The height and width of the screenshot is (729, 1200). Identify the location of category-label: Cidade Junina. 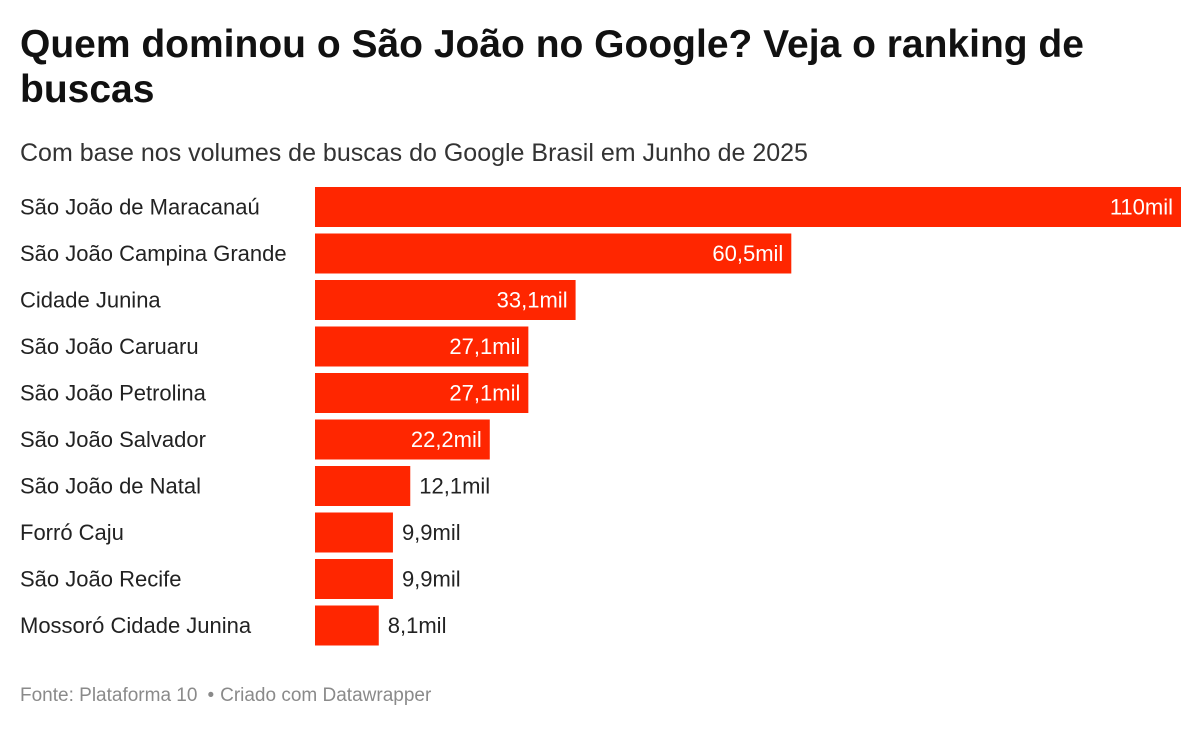
(90, 300).